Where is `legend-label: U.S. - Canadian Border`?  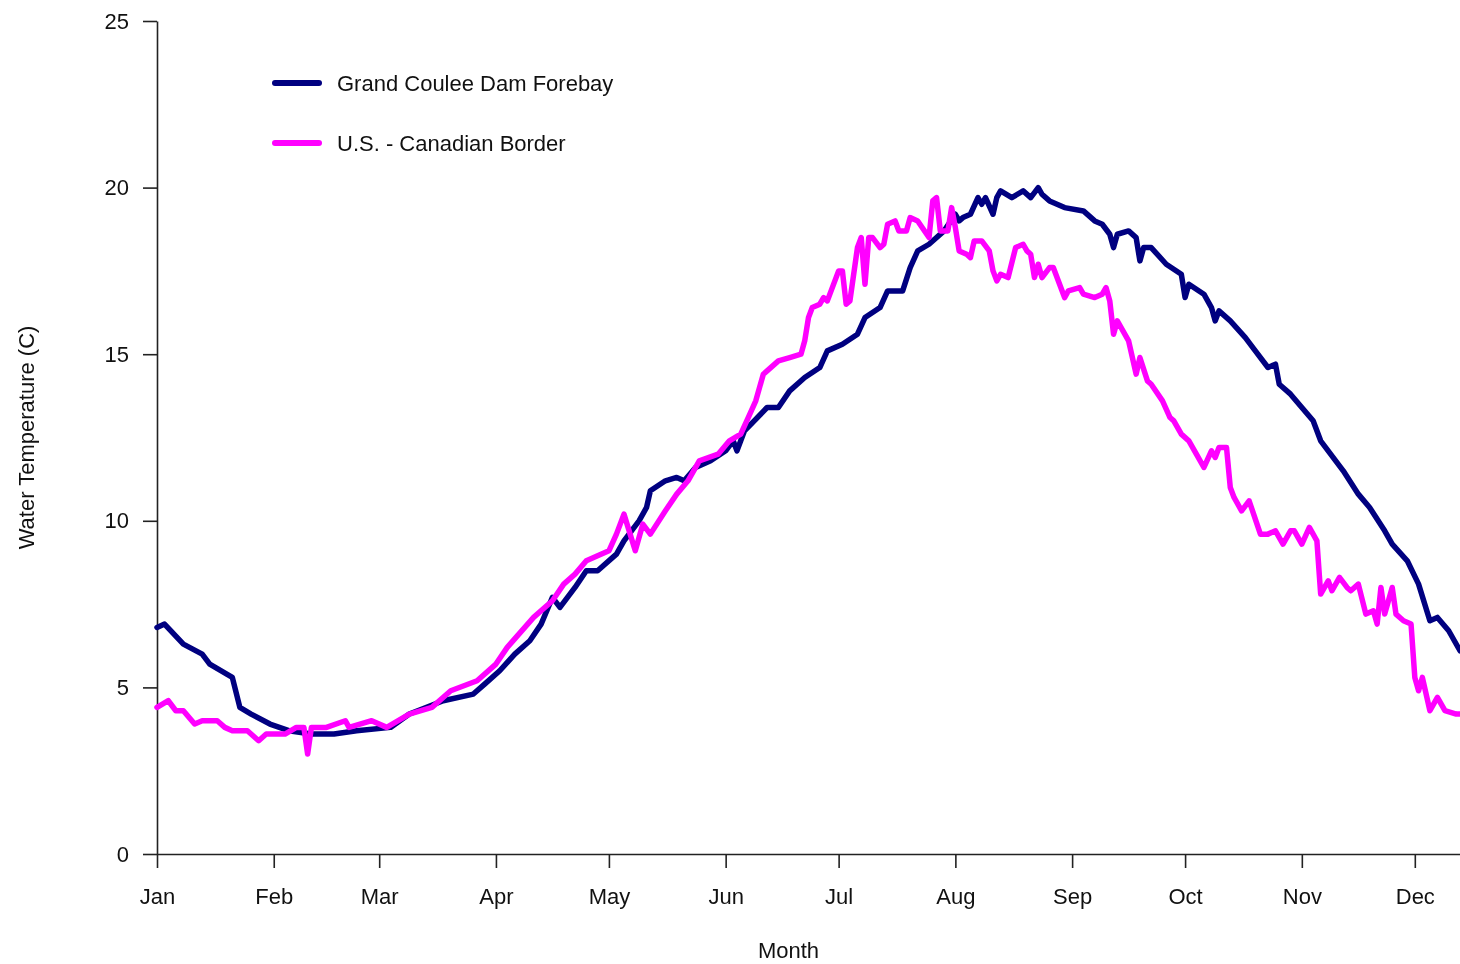 legend-label: U.S. - Canadian Border is located at coordinates (451, 143).